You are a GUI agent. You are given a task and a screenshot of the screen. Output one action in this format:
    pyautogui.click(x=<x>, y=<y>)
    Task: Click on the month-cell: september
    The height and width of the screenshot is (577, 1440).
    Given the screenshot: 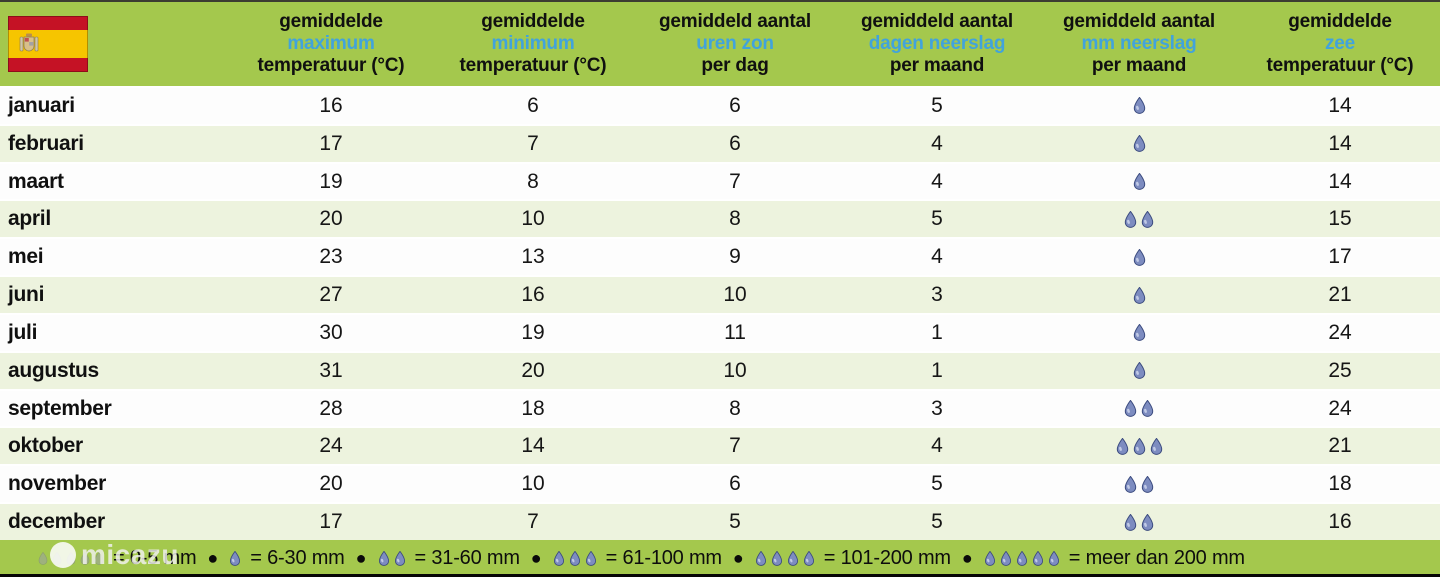 What is the action you would take?
    pyautogui.click(x=60, y=408)
    